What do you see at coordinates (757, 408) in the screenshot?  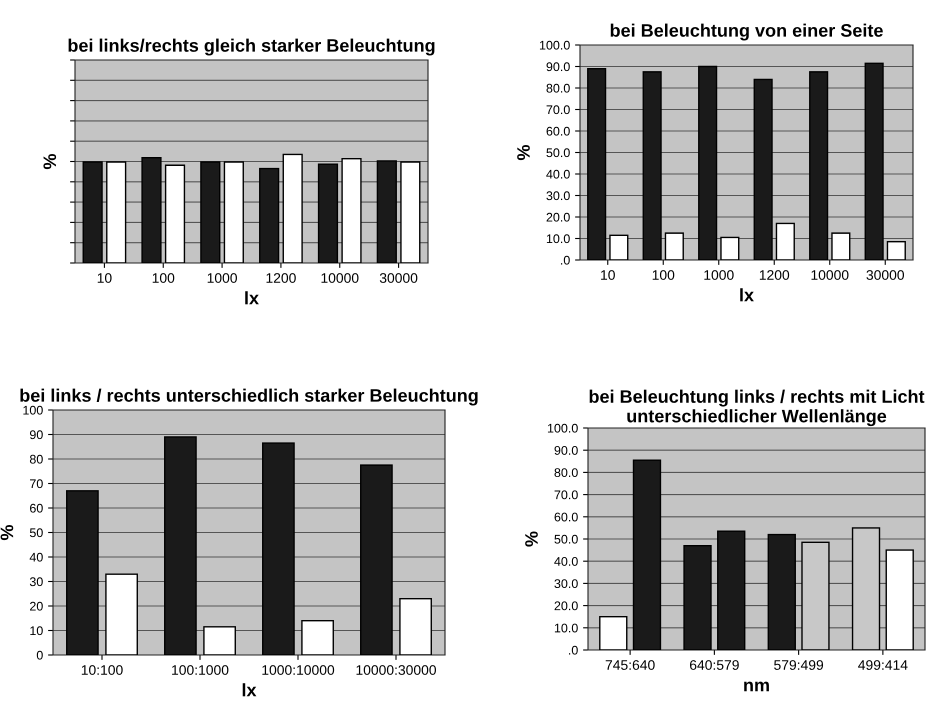 I see `chart-title: bei Beleuchtung links / rechts mit Licht unterschiedlicher Wellenlänge` at bounding box center [757, 408].